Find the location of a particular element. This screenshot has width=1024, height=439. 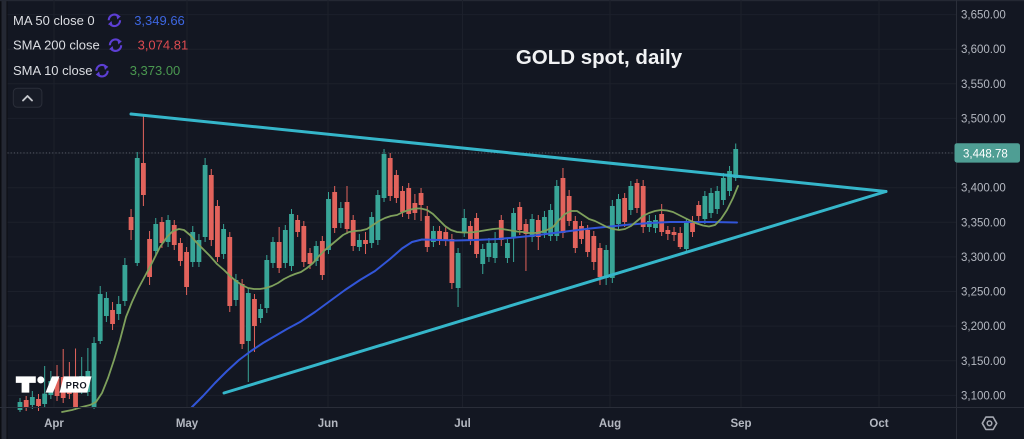

svg-text: 3,200.00 is located at coordinates (983, 327).